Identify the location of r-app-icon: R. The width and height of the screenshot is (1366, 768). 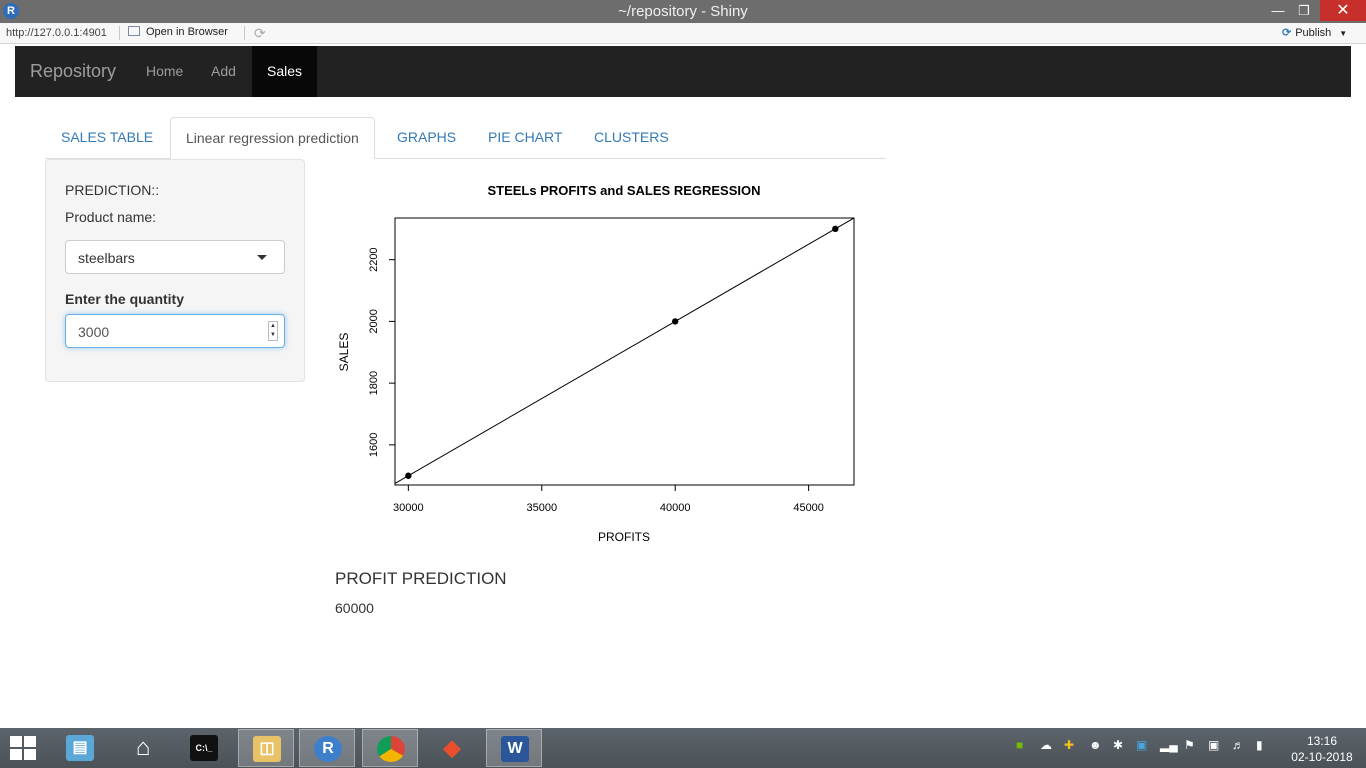
(11, 11).